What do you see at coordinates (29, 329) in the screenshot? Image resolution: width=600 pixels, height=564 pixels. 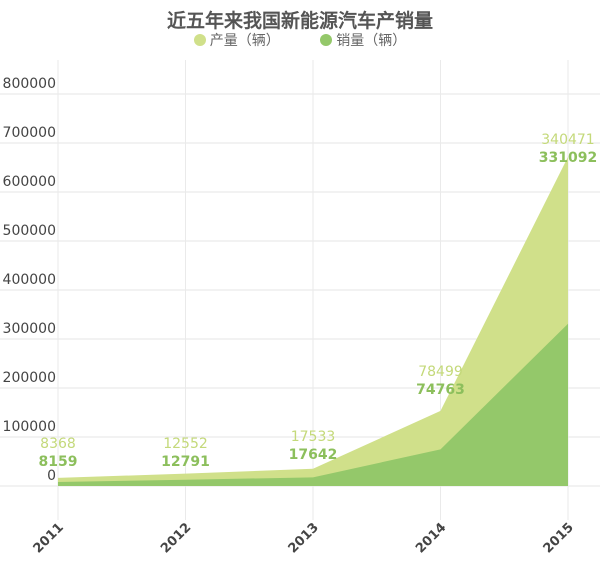 I see `y-tick-label: 300000` at bounding box center [29, 329].